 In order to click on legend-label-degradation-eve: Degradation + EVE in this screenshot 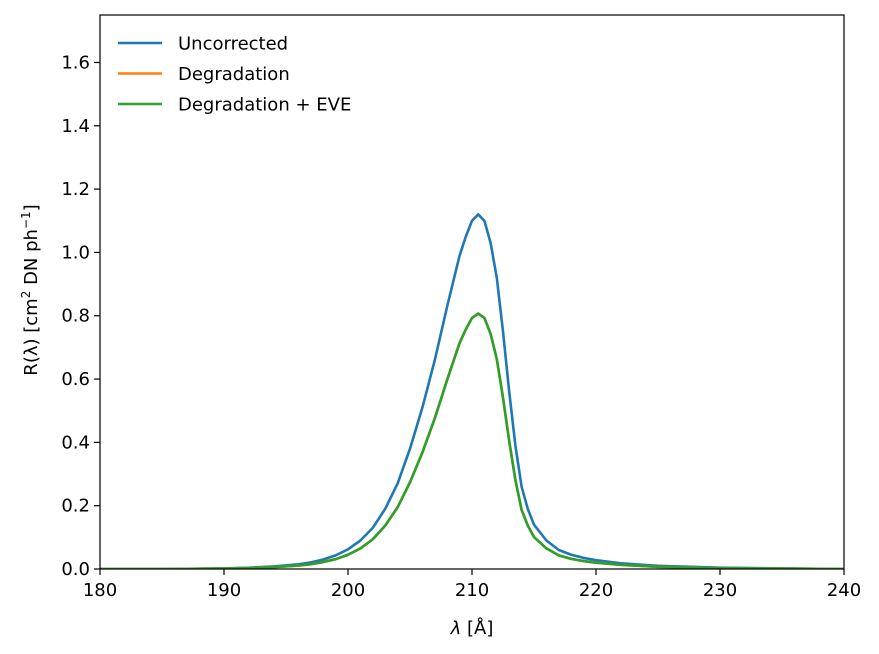, I will do `click(264, 105)`.